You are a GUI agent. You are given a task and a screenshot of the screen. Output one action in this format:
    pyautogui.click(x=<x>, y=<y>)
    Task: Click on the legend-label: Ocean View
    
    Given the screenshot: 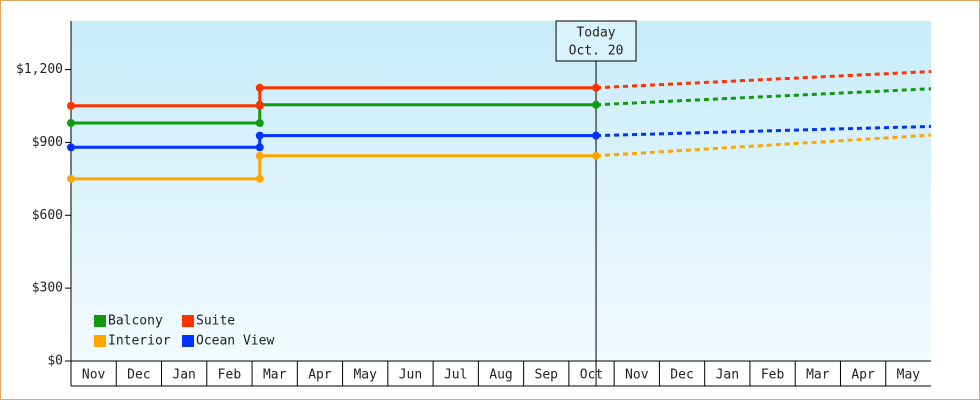 What is the action you would take?
    pyautogui.click(x=235, y=341)
    